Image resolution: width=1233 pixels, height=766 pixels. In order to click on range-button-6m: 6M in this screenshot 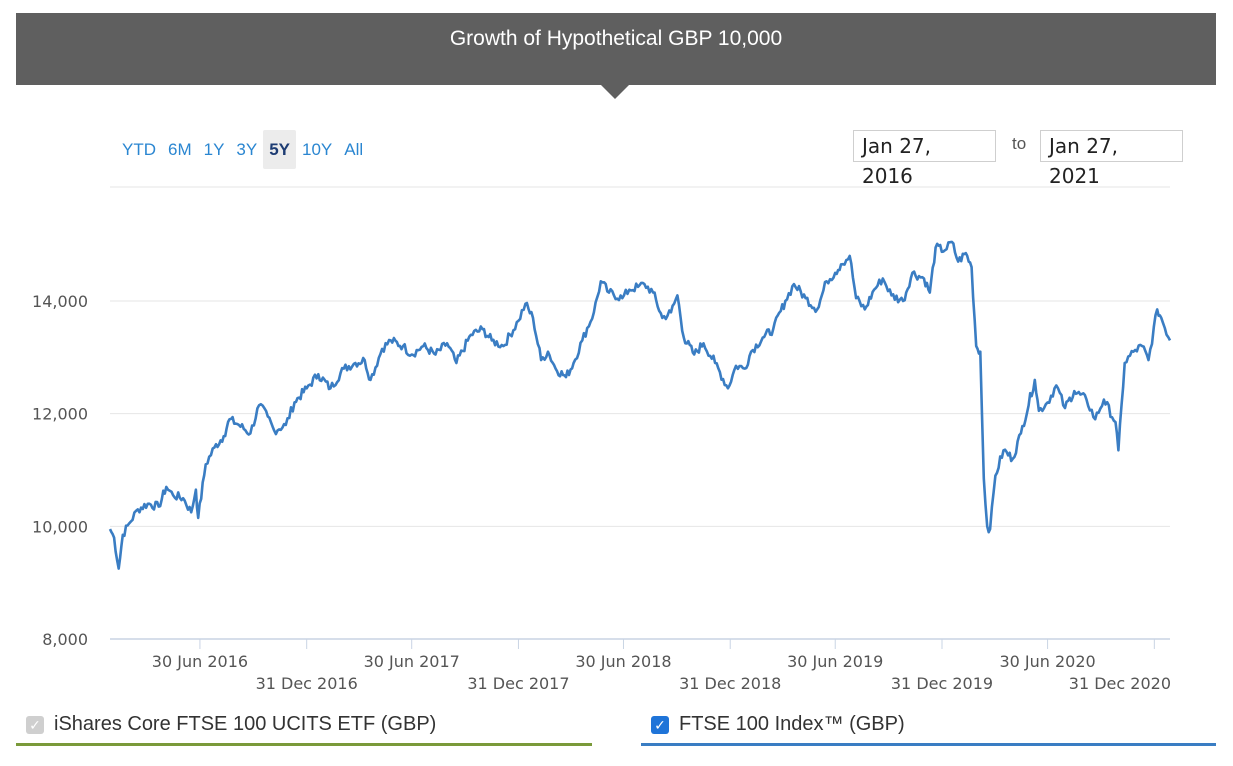, I will do `click(180, 149)`.